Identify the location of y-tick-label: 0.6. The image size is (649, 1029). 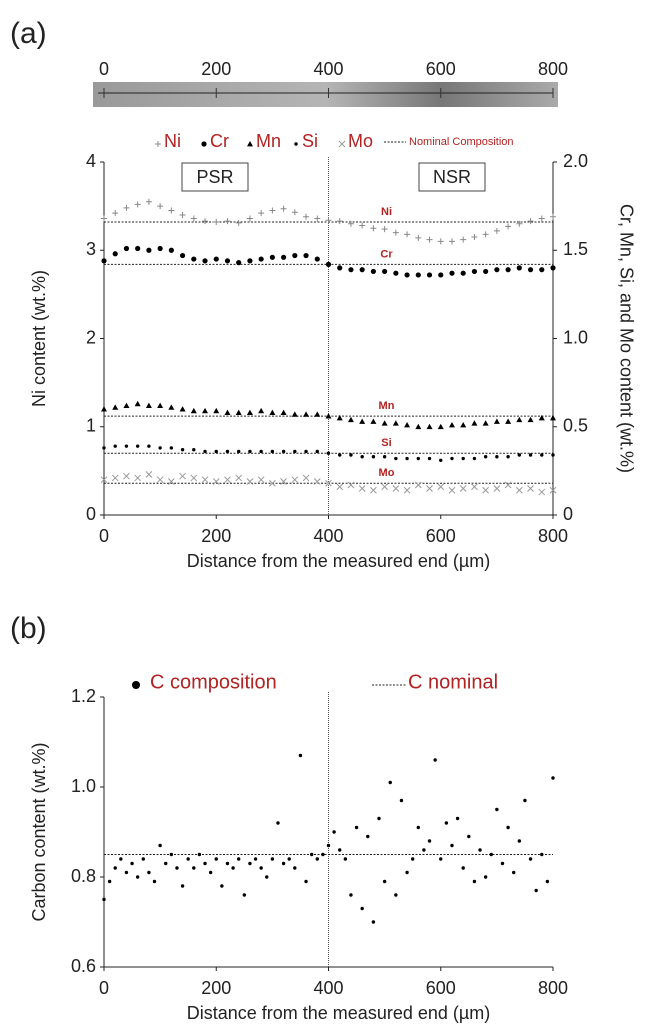
(83, 966).